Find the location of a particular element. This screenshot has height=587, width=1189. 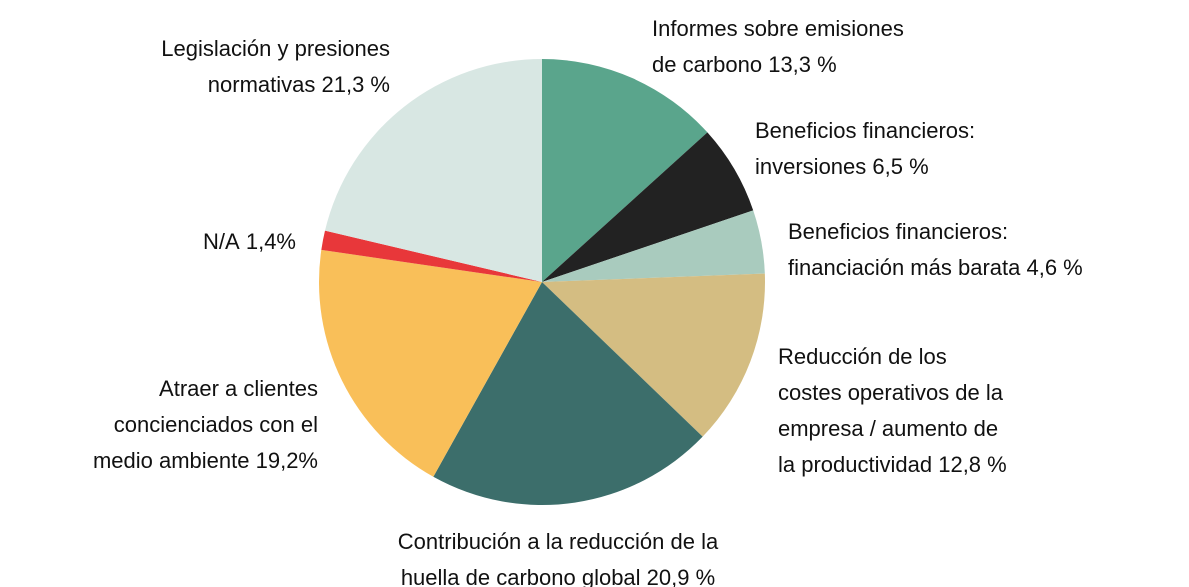

label-line: huella de carbono global is located at coordinates (521, 576).